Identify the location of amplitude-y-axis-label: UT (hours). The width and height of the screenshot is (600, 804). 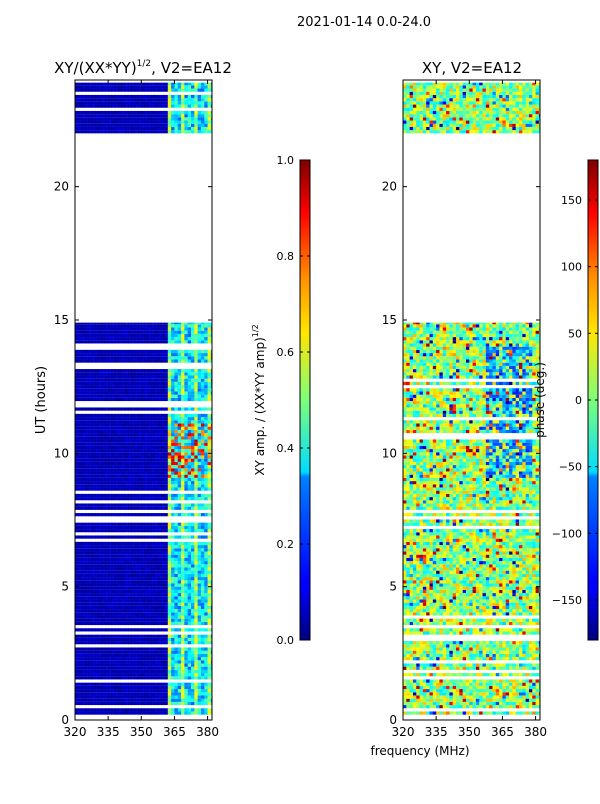
(41, 400).